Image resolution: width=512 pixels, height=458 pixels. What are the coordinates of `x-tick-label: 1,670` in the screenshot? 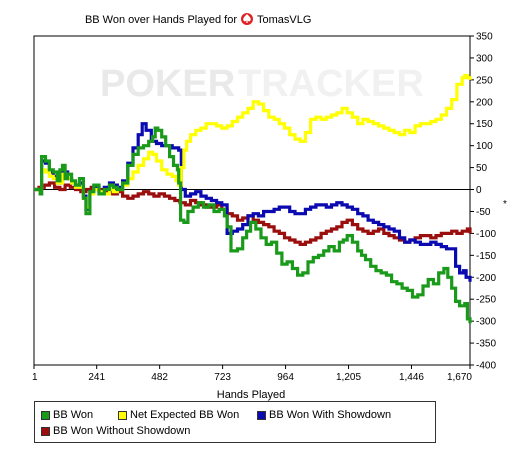 It's located at (459, 377).